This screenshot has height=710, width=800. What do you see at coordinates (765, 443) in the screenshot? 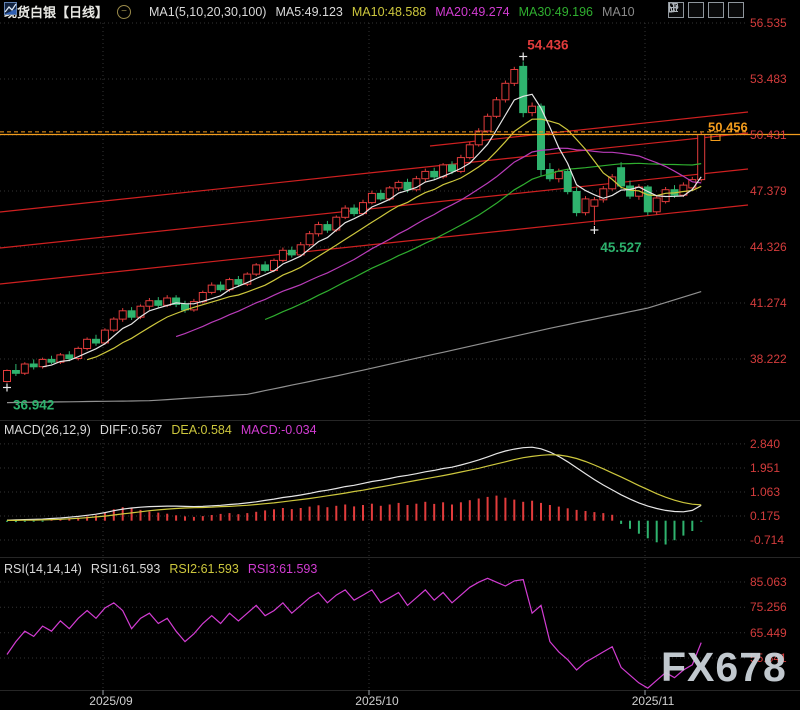
I see `y-axis-label: 2.840` at bounding box center [765, 443].